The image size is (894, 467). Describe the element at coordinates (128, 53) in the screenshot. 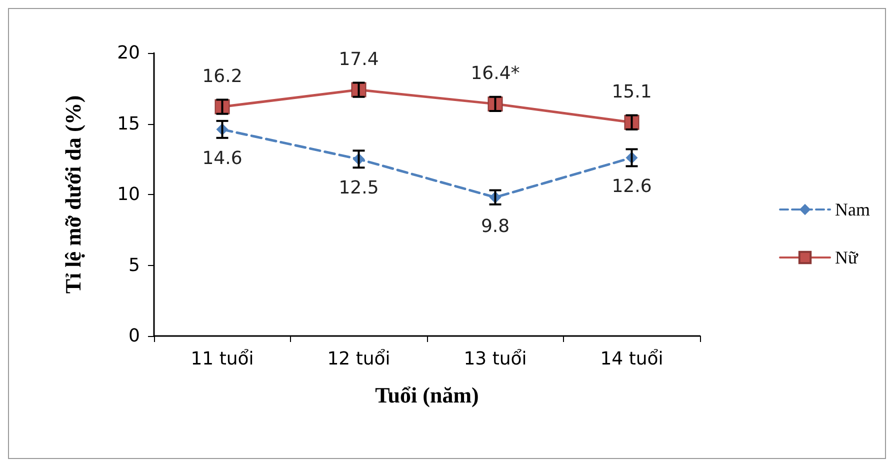

I see `y-tick-label: 20` at that location.